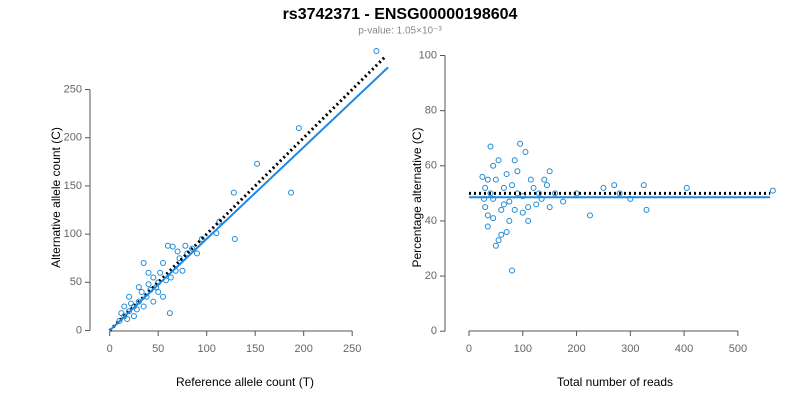 Image resolution: width=800 pixels, height=400 pixels. What do you see at coordinates (431, 166) in the screenshot?
I see `y-tick-label: 60` at bounding box center [431, 166].